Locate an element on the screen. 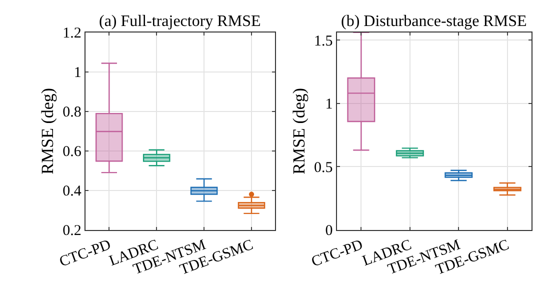 The height and width of the screenshot is (296, 550). y-tick-label: 1.2 is located at coordinates (72, 34).